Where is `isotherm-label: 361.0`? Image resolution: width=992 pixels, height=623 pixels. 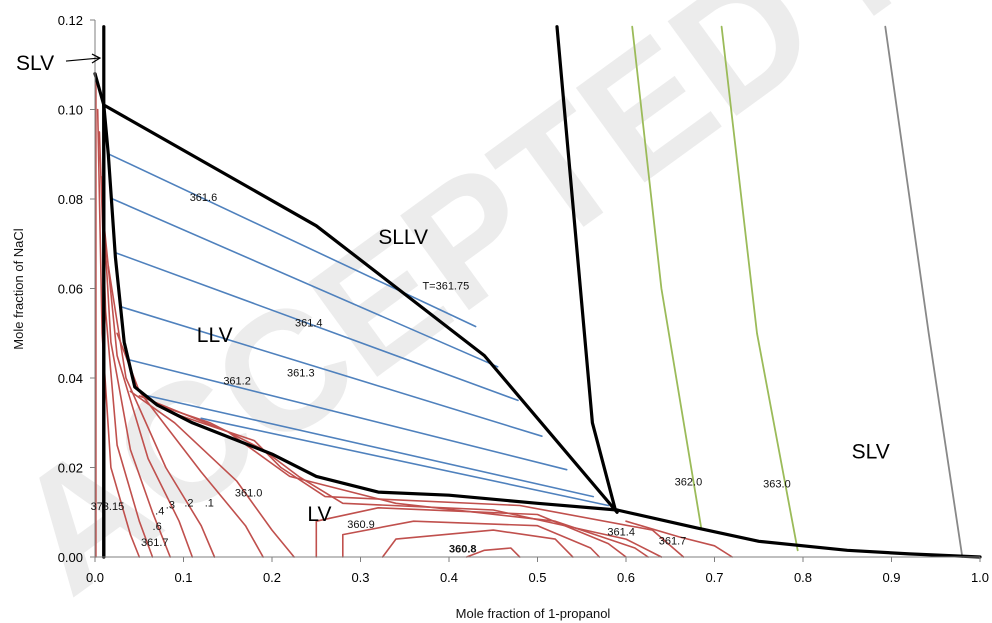 isotherm-label: 361.0 is located at coordinates (249, 494).